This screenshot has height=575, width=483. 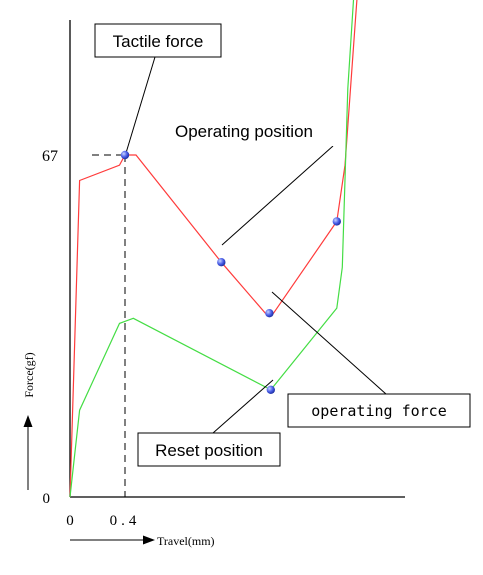 I want to click on reset-position-label: Reset position, so click(x=209, y=450).